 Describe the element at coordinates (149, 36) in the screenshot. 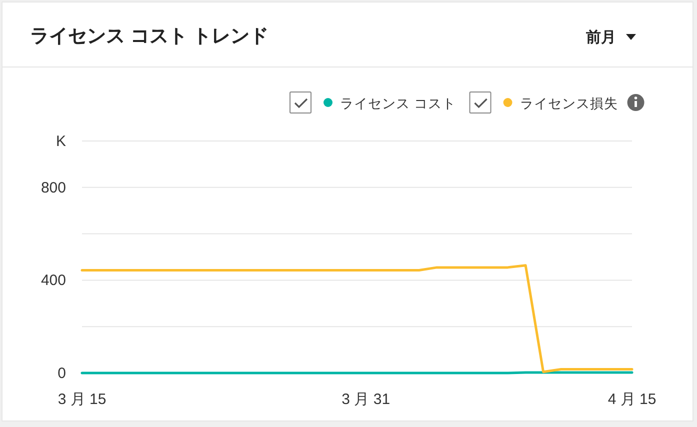

I see `title: ライセンス コスト トレンド` at that location.